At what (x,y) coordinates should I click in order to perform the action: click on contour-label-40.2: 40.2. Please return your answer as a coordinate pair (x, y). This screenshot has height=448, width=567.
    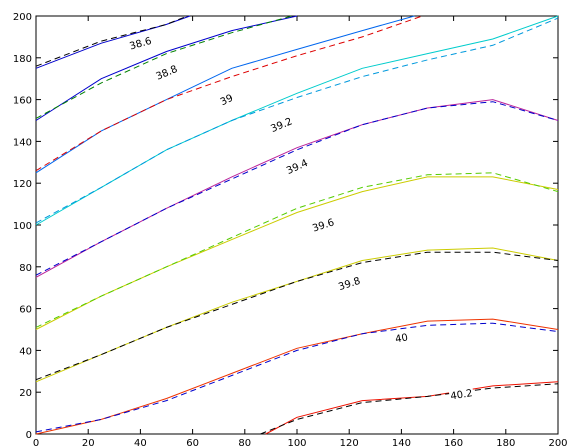
    Looking at the image, I should click on (461, 393).